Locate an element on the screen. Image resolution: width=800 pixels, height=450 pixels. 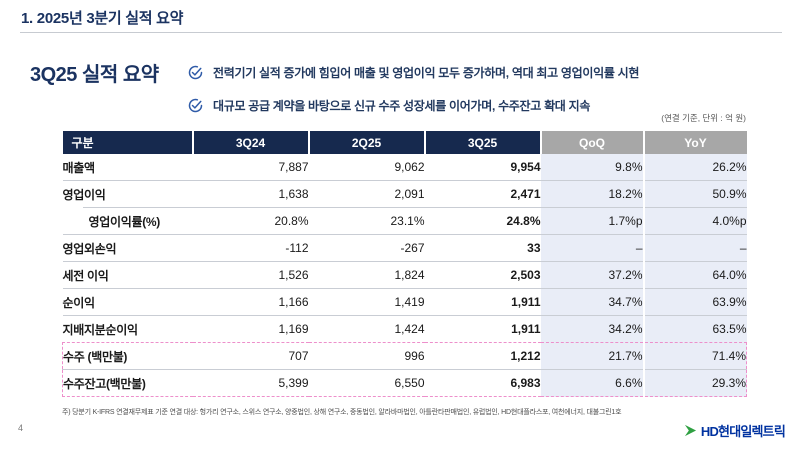
cell-q3_24: 5,399 is located at coordinates (250, 383).